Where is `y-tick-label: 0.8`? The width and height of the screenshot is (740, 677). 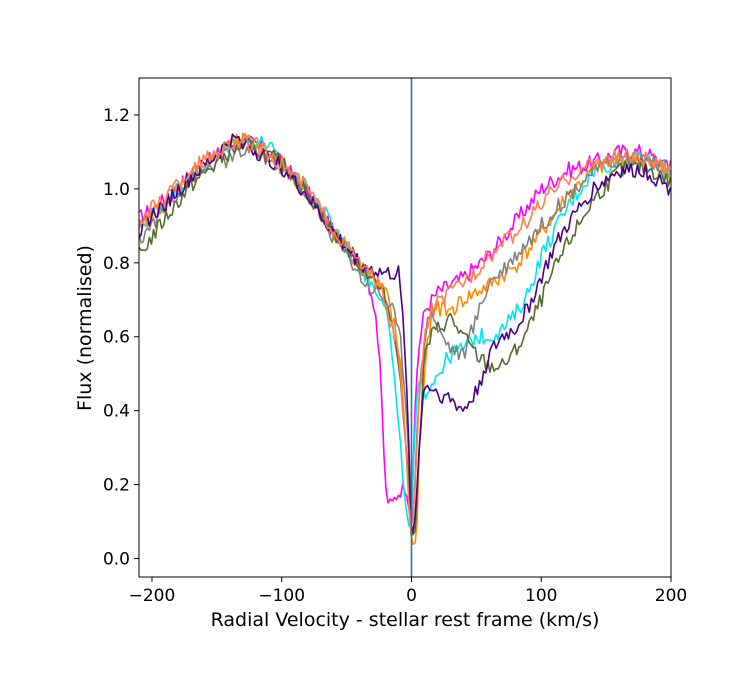 y-tick-label: 0.8 is located at coordinates (116, 264).